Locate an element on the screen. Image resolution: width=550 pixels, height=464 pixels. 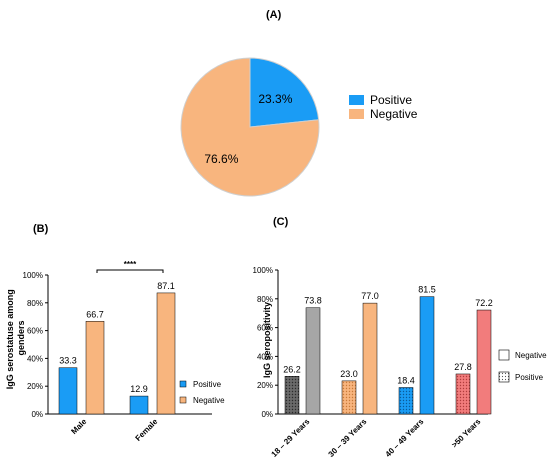
panel-b-significance: **** is located at coordinates (130, 266).